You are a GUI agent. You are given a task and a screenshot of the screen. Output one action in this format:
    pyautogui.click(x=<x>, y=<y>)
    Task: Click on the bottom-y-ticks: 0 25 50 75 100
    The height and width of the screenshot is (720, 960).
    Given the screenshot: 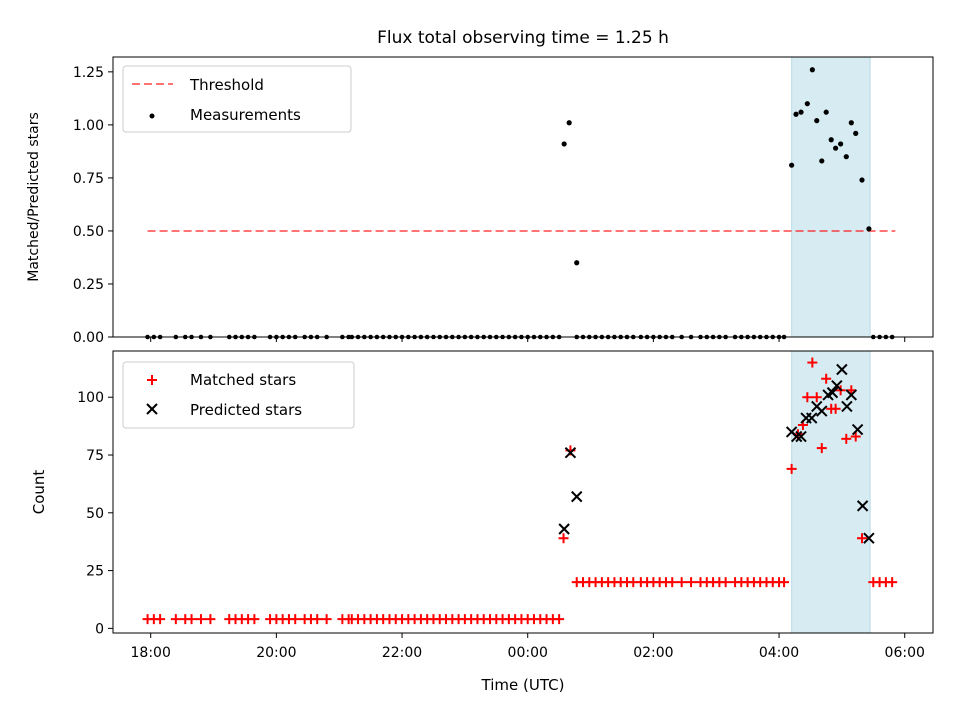 What is the action you would take?
    pyautogui.click(x=95, y=513)
    